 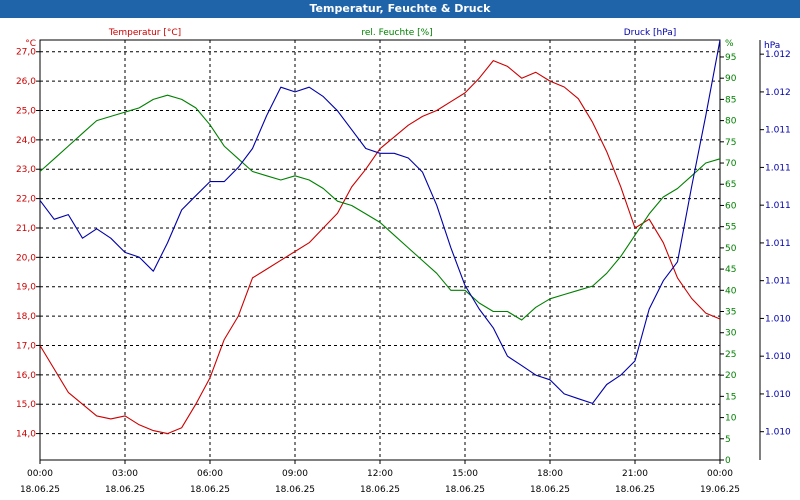 What do you see at coordinates (731, 79) in the screenshot?
I see `humidity-tick-label: 90` at bounding box center [731, 79].